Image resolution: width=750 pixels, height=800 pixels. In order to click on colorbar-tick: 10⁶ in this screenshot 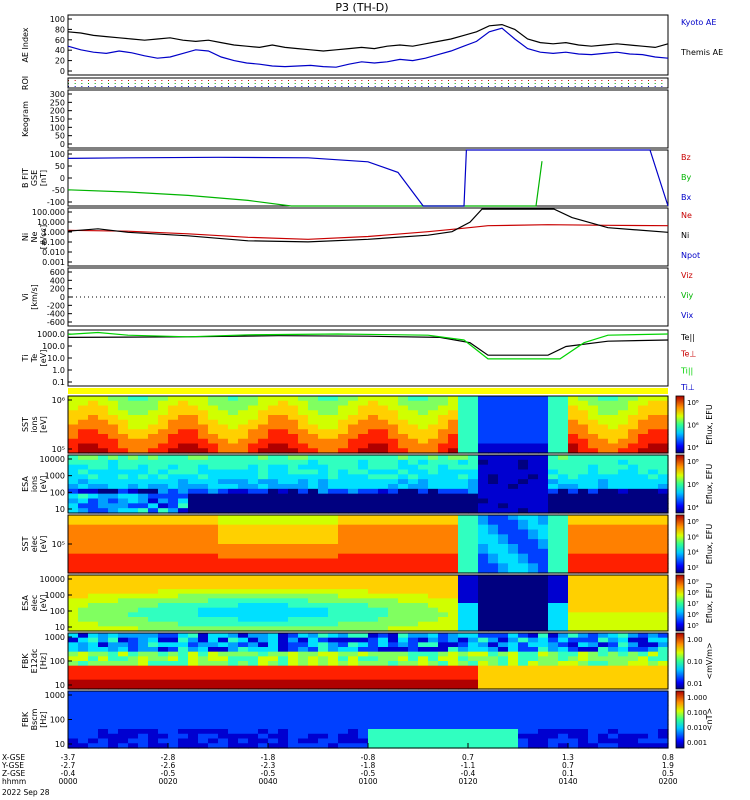, I will do `click(693, 615)`.